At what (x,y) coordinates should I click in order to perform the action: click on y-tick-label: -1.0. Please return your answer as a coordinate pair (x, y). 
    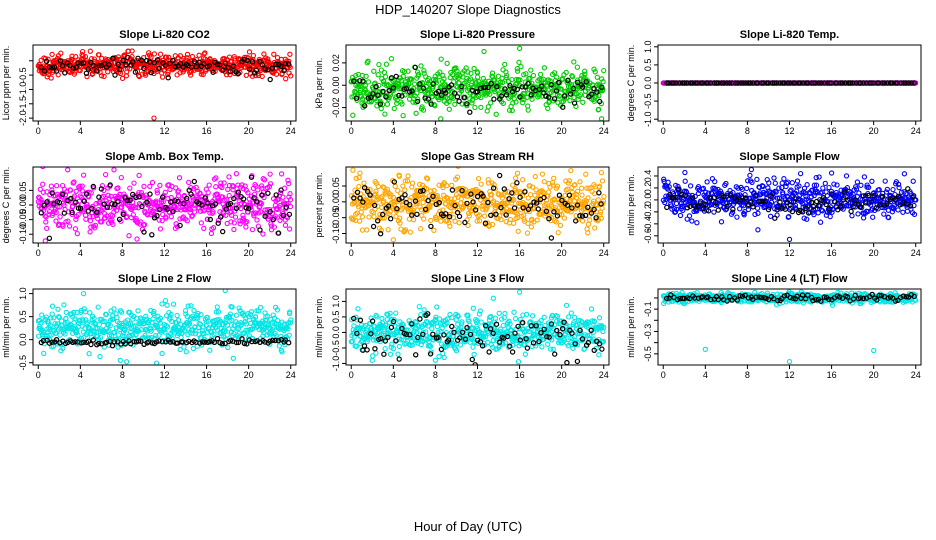
    Looking at the image, I should click on (23, 90).